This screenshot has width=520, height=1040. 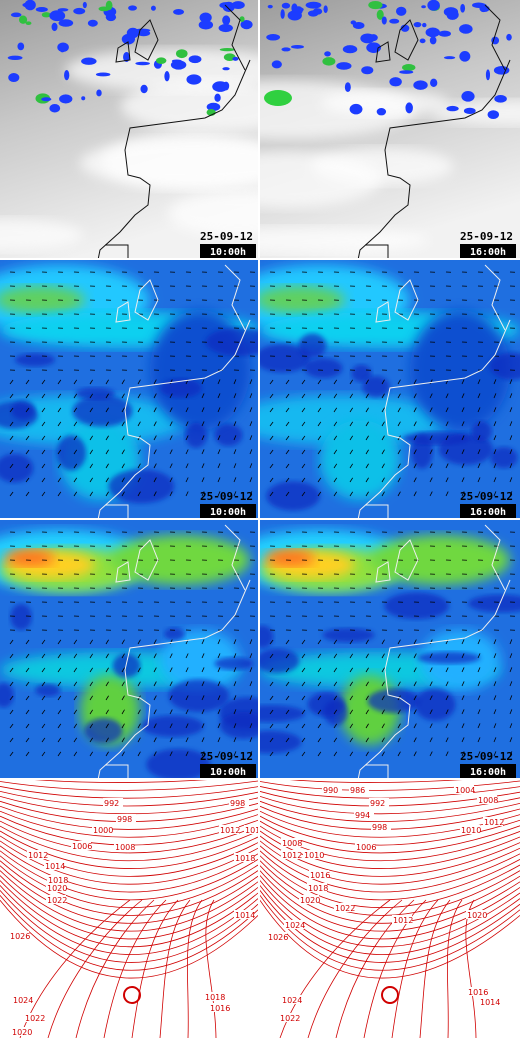 What do you see at coordinates (228, 512) in the screenshot?
I see `time-label: 10:00h` at bounding box center [228, 512].